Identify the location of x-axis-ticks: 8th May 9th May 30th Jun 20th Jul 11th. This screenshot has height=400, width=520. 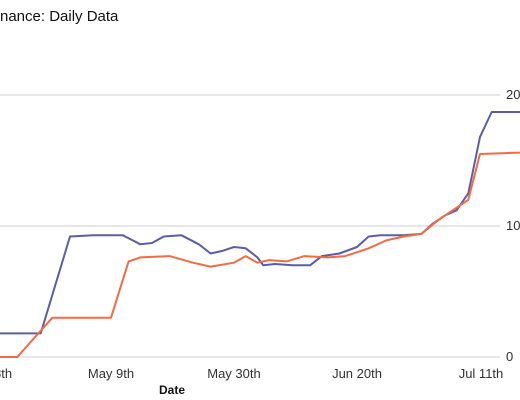
(251, 373).